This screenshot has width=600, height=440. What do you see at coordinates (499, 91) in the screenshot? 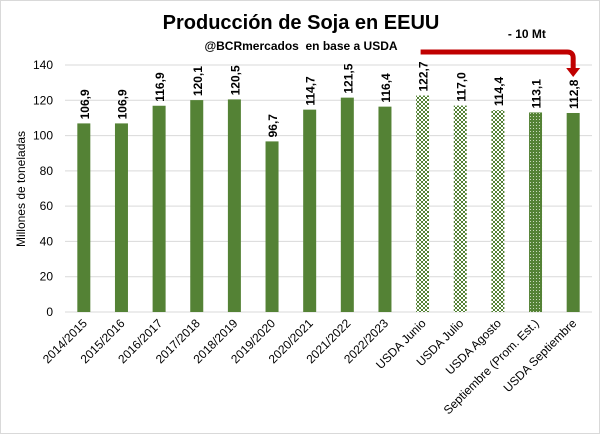
I see `data-label: 114,4` at bounding box center [499, 91].